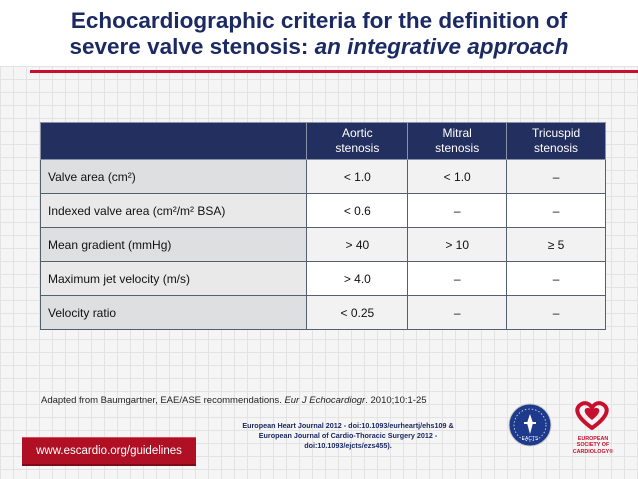  Describe the element at coordinates (556, 141) in the screenshot. I see `header-tricuspid: Tricuspid stenosis` at that location.